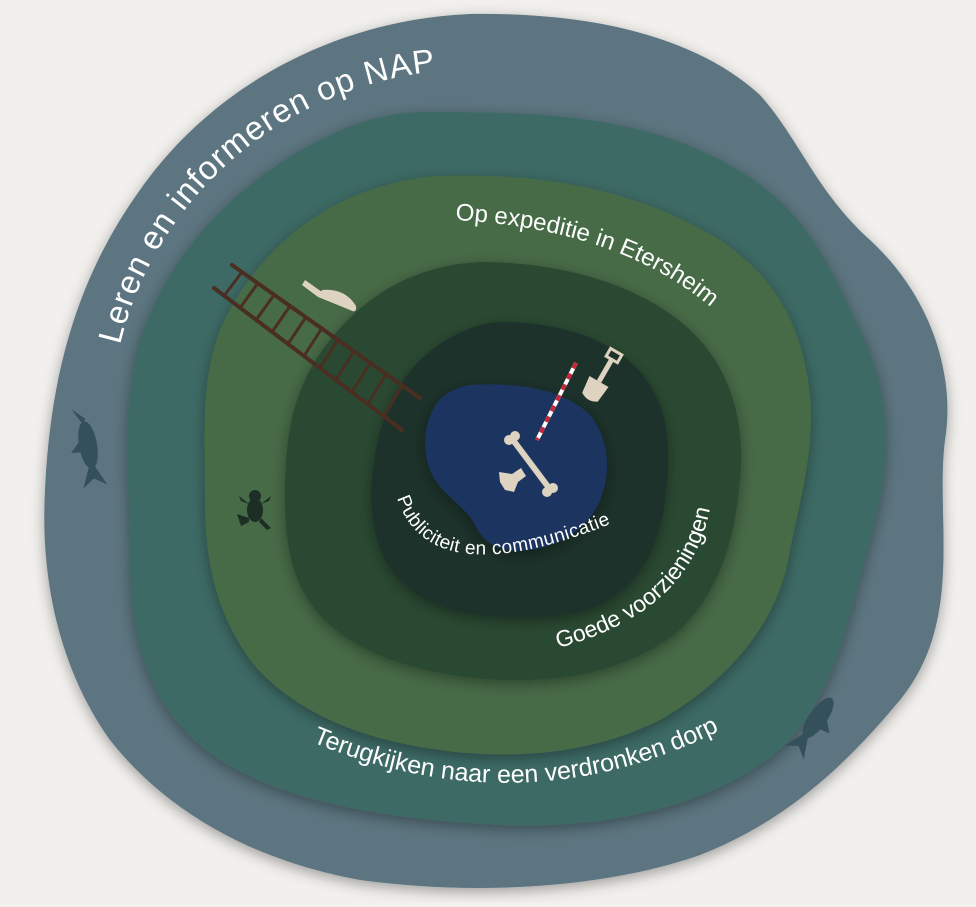  Describe the element at coordinates (329, 296) in the screenshot. I see `trowel-icon` at that location.